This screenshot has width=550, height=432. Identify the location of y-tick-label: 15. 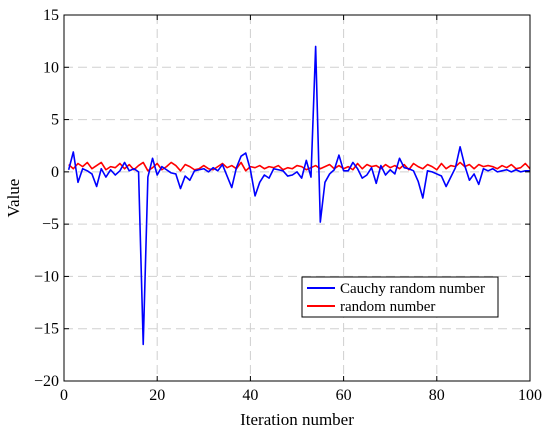
(51, 15).